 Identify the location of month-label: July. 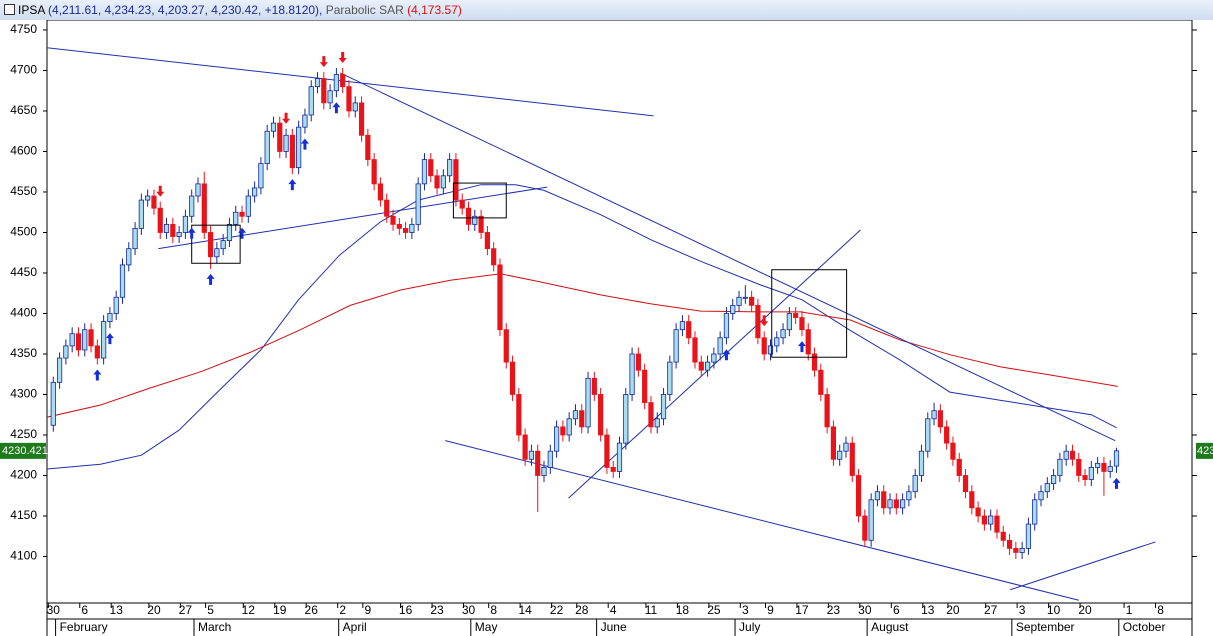
(749, 627).